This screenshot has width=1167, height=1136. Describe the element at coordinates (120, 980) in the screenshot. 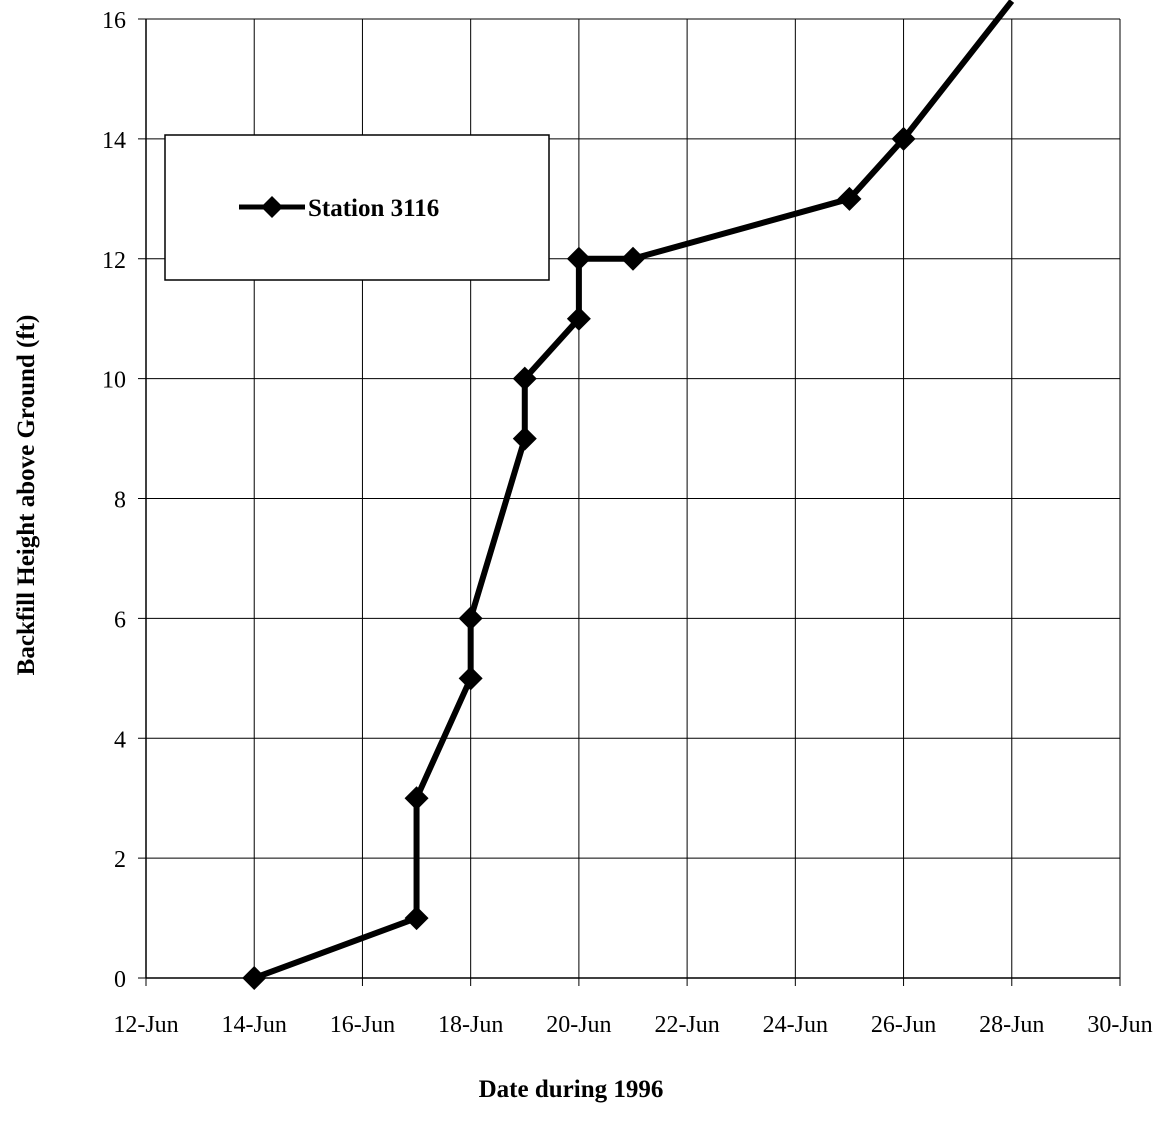

I see `y-tick-label: 0` at that location.